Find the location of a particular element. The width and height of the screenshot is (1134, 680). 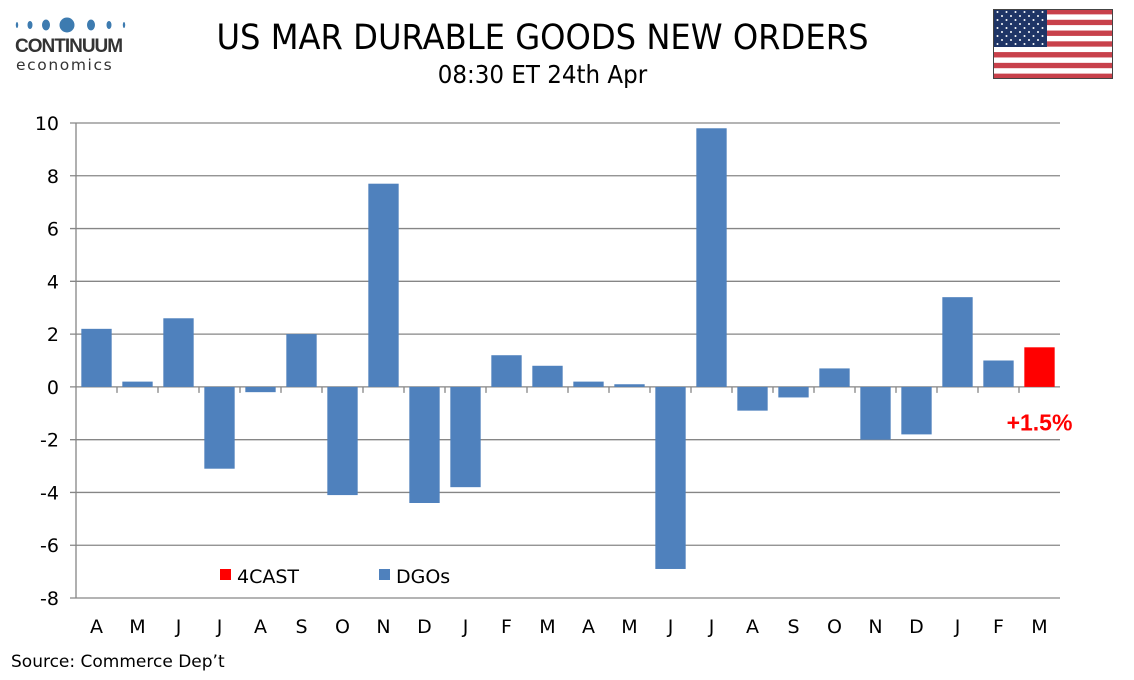

logo-subtext: economics is located at coordinates (65, 65).